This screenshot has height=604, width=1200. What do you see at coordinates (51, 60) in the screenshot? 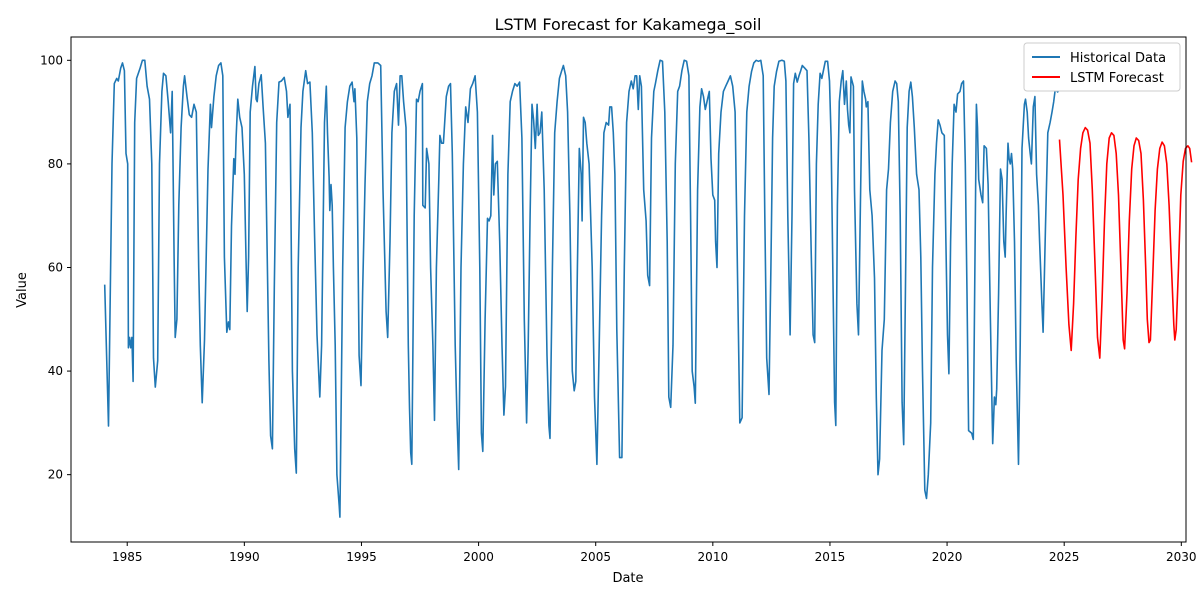
I see `y-tick-label: 100` at bounding box center [51, 60].